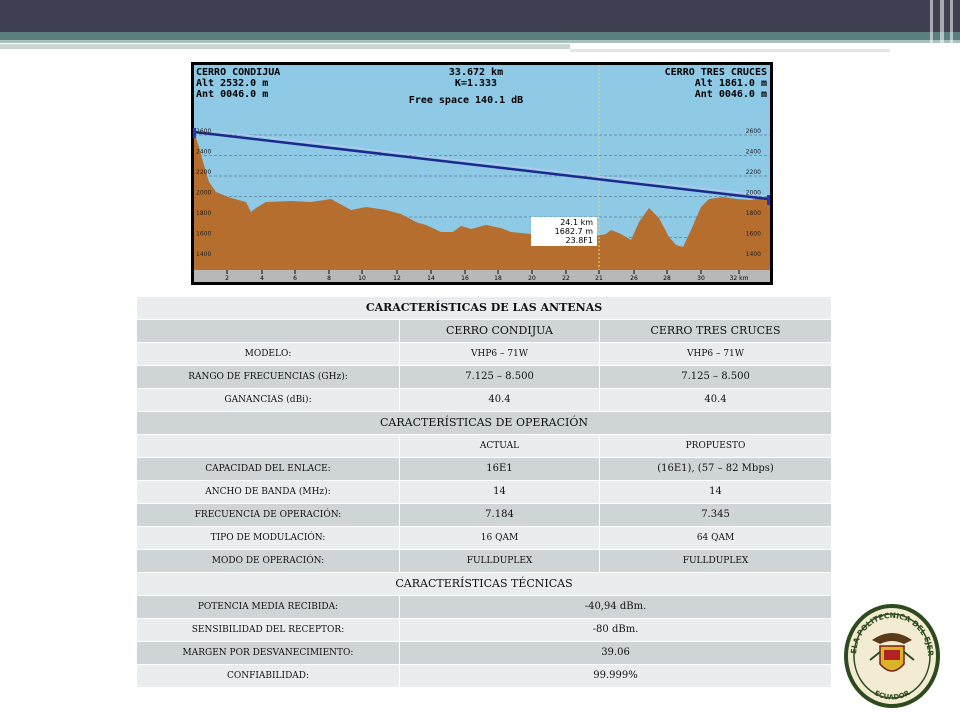 The width and height of the screenshot is (960, 720). What do you see at coordinates (731, 94) in the screenshot?
I see `right-site-ant: Ant 0046.0 m` at bounding box center [731, 94].